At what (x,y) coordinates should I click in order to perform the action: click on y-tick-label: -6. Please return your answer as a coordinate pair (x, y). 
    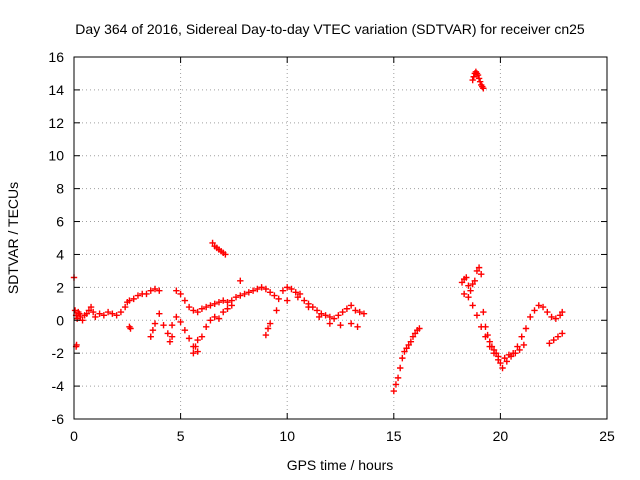
    Looking at the image, I should click on (58, 419).